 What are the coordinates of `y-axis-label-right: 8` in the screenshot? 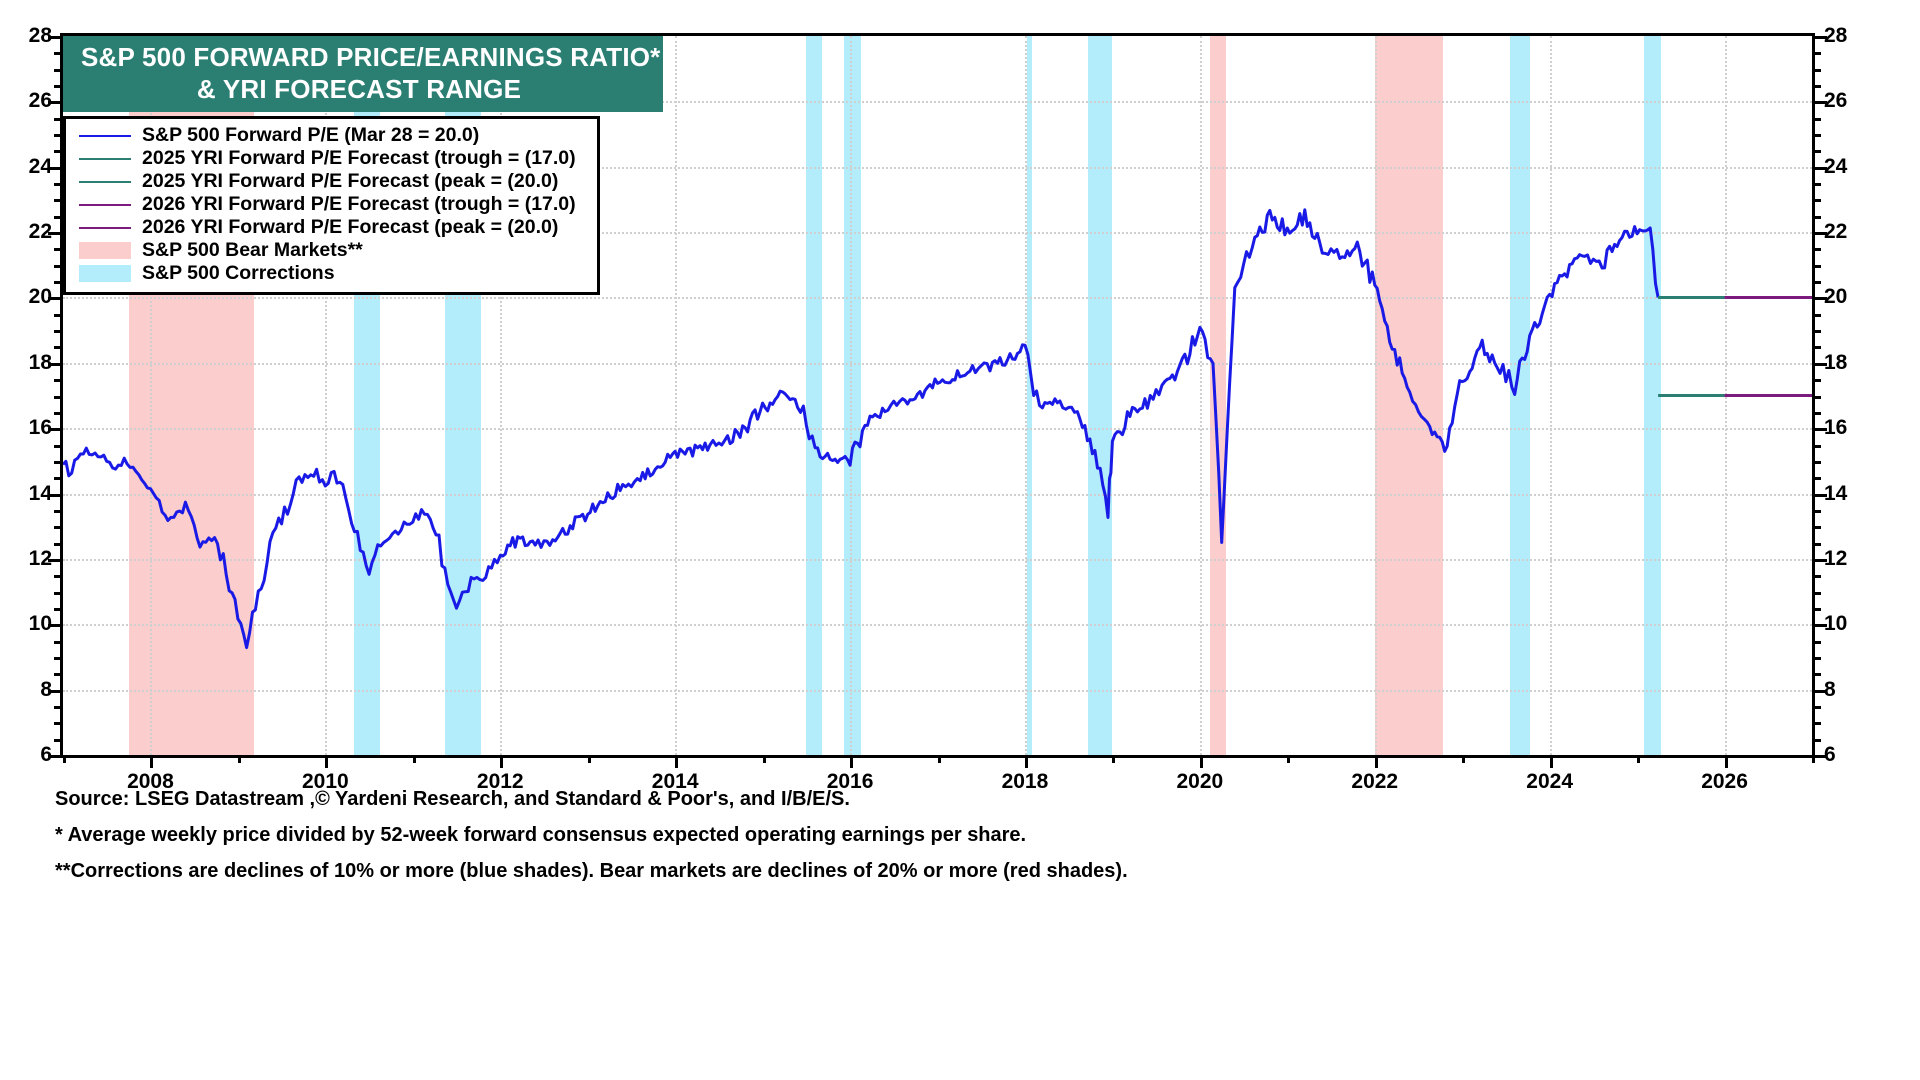 It's located at (1830, 689).